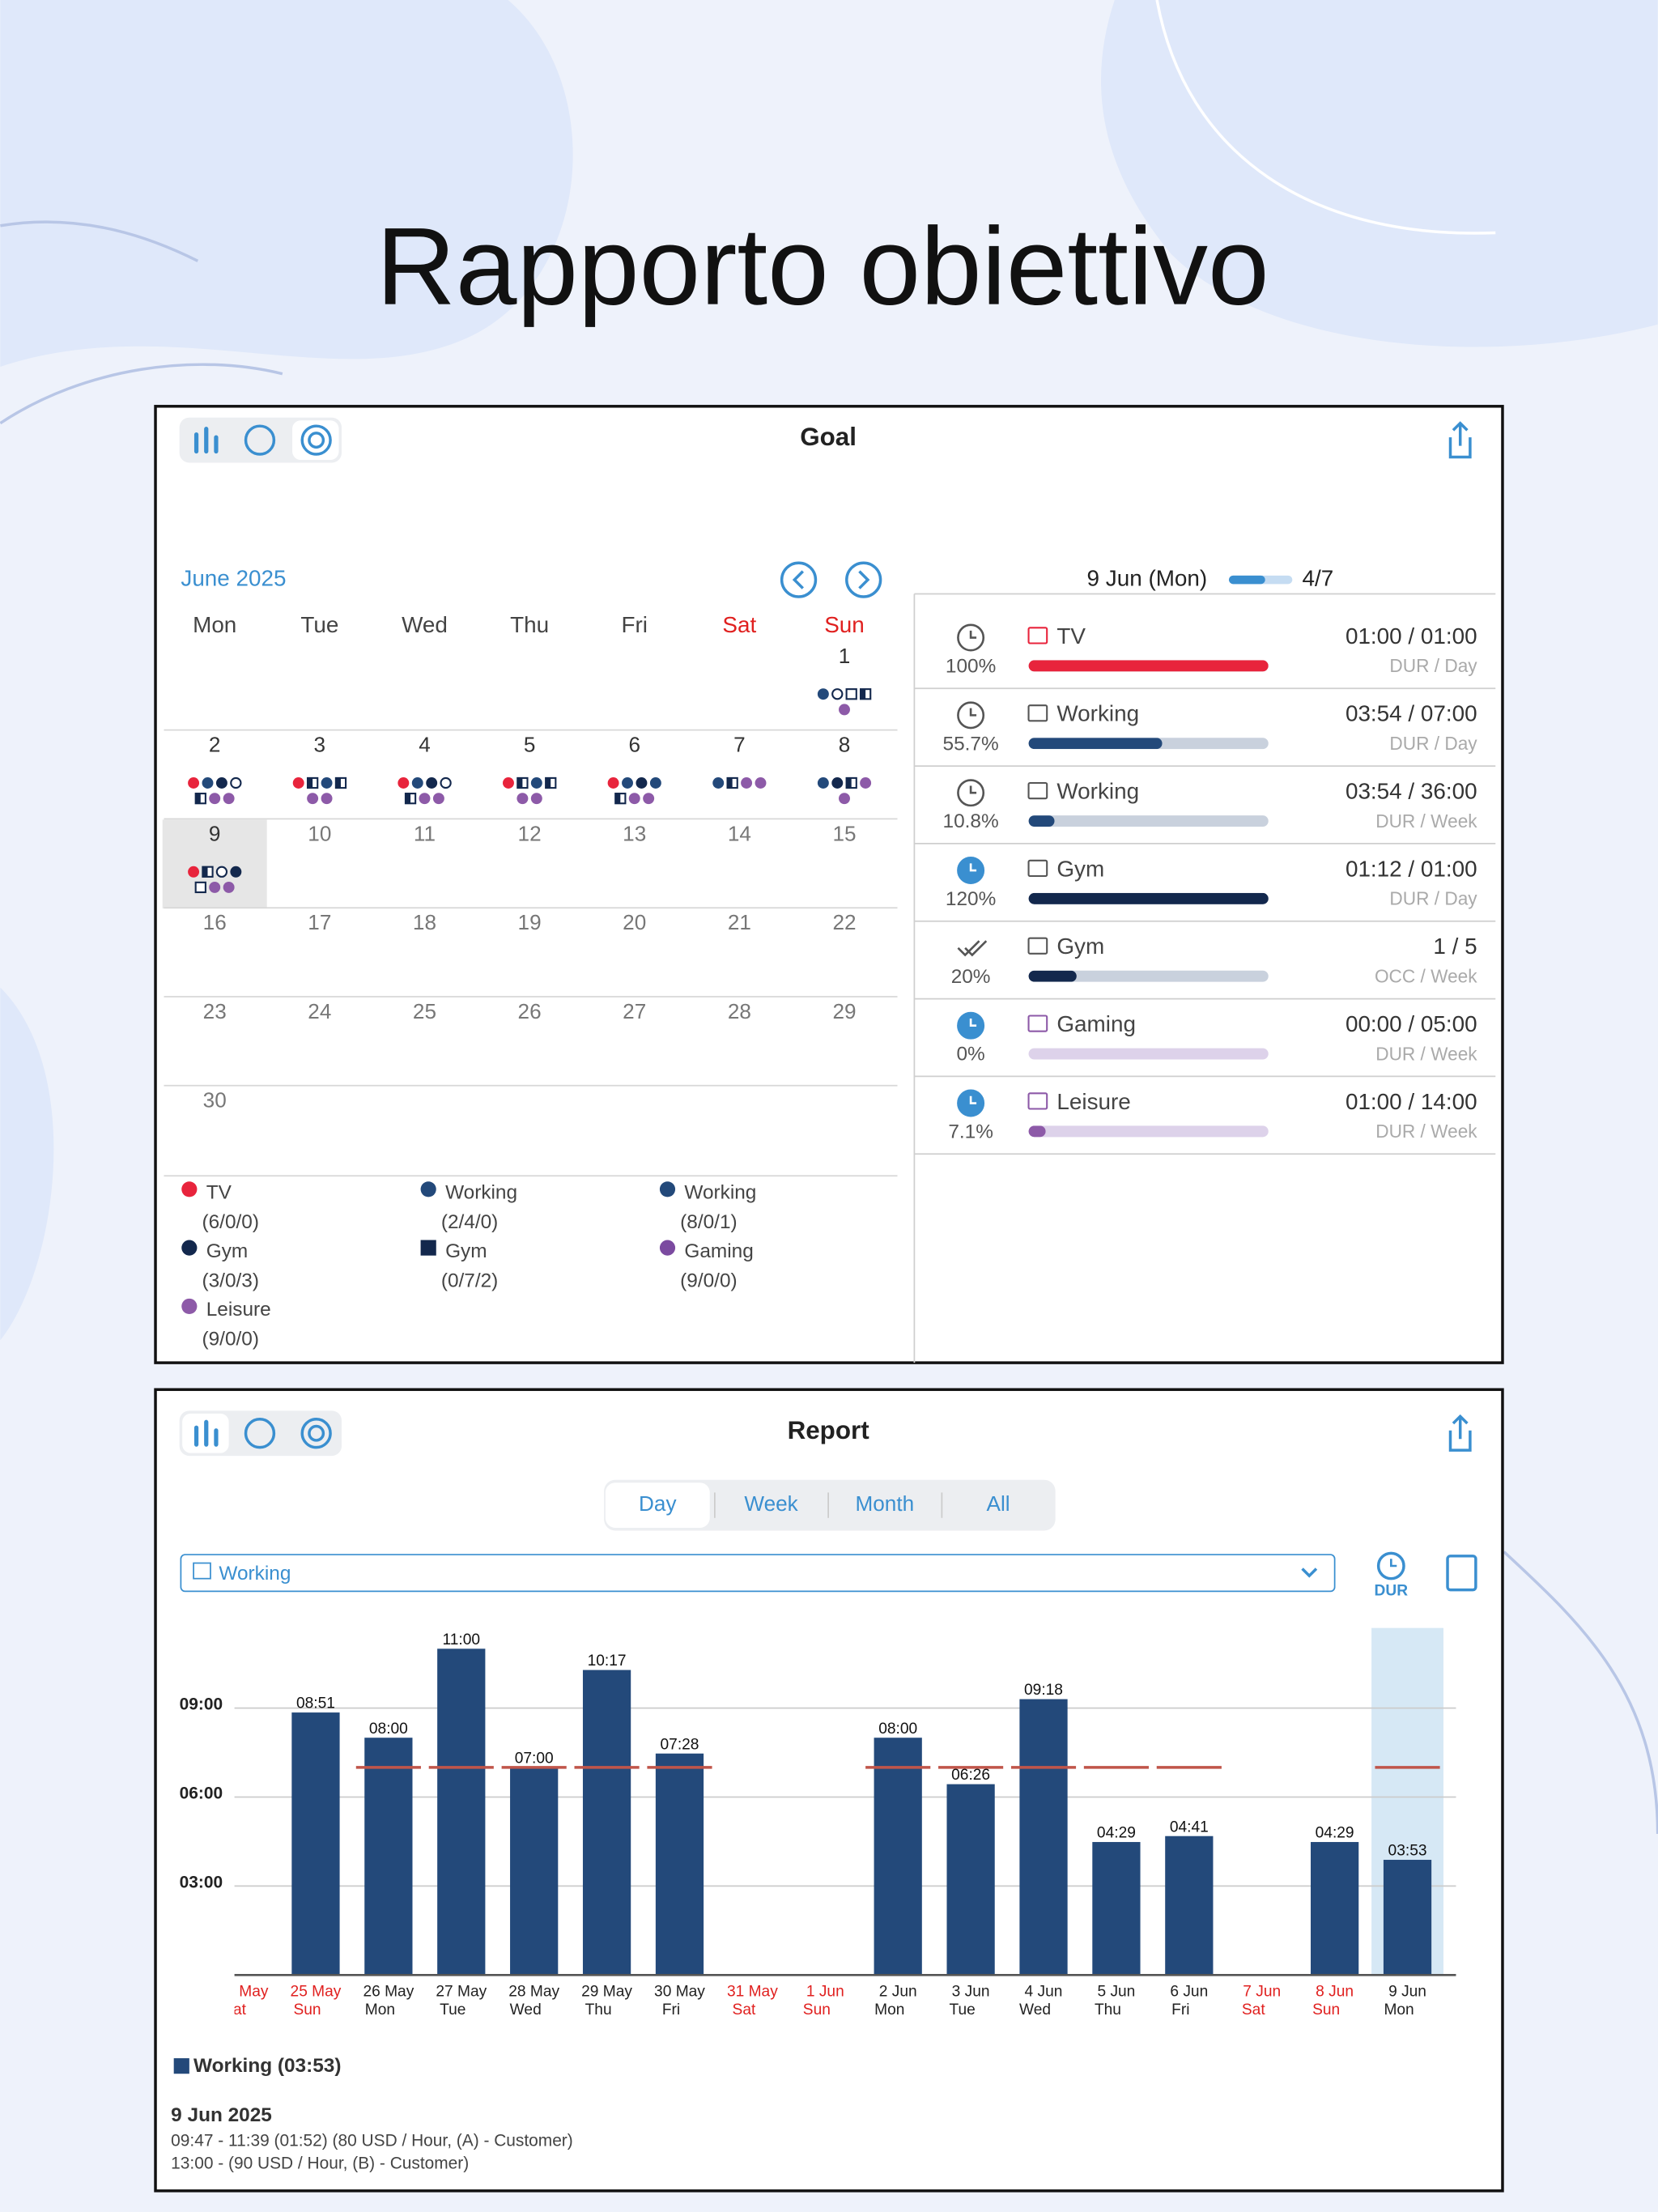 The image size is (1658, 2212). What do you see at coordinates (972, 949) in the screenshot?
I see `occ-icon` at bounding box center [972, 949].